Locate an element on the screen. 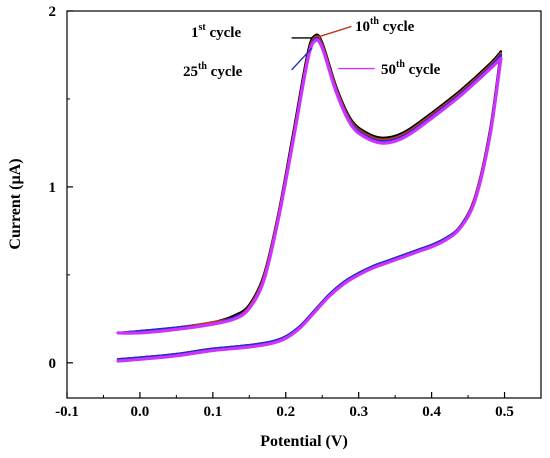 This screenshot has width=550, height=458. y-axis-ticks: 0 1 2 is located at coordinates (61, 188).